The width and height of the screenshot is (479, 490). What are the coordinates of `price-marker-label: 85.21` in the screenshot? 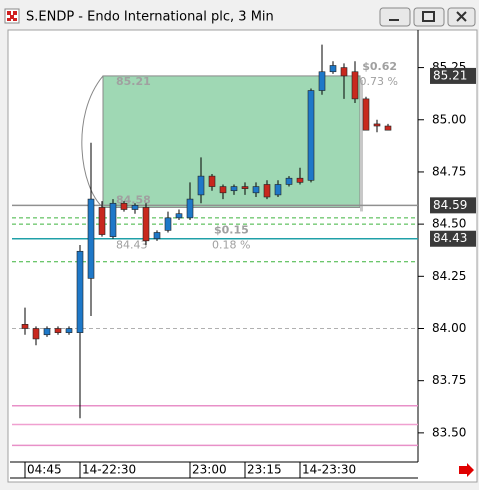 It's located at (450, 75).